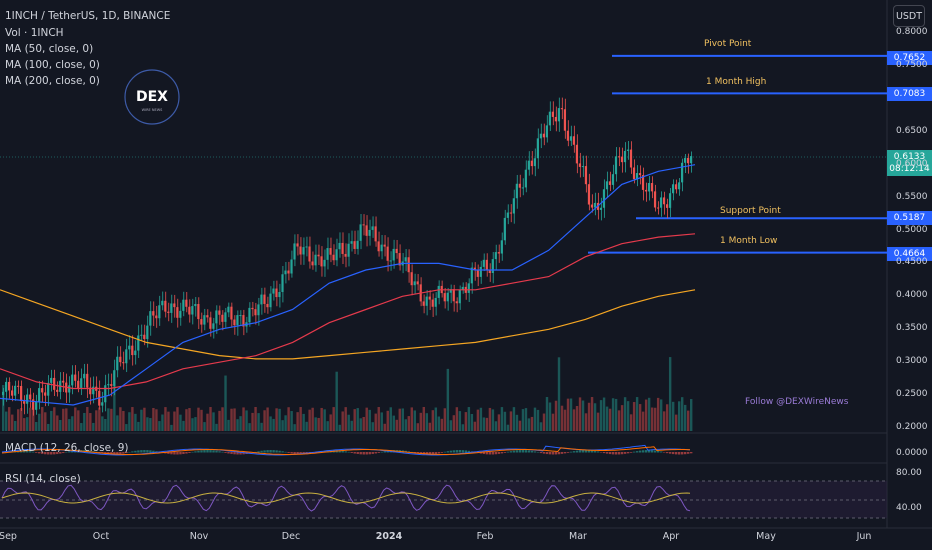  What do you see at coordinates (909, 94) in the screenshot?
I see `month-high-tag: 0.7083` at bounding box center [909, 94].